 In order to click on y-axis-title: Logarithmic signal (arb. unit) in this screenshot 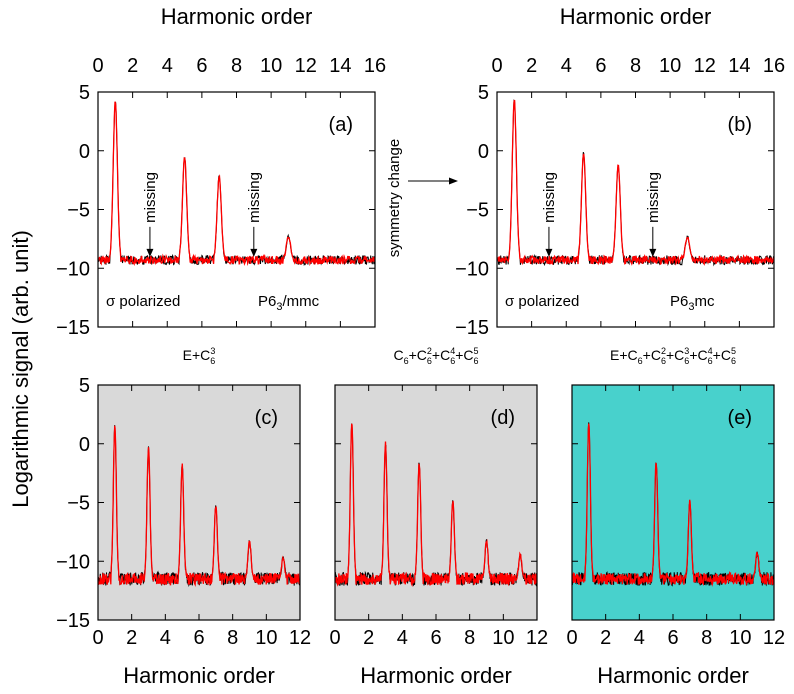, I will do `click(20, 369)`.